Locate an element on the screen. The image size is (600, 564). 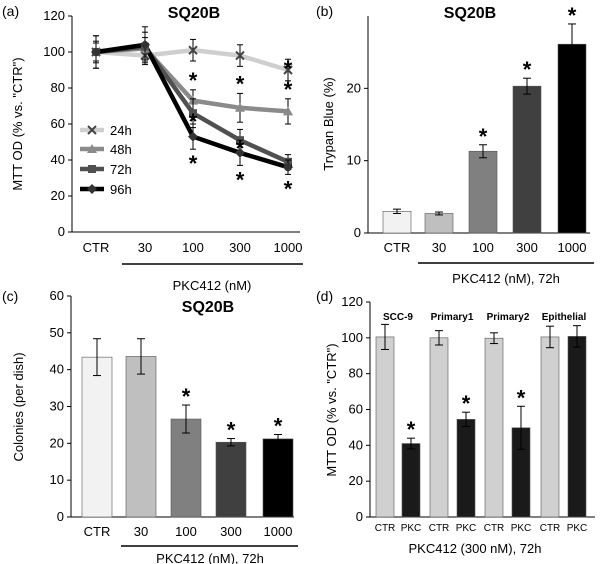
x-group-label: PKC412 (nM) is located at coordinates (212, 285).